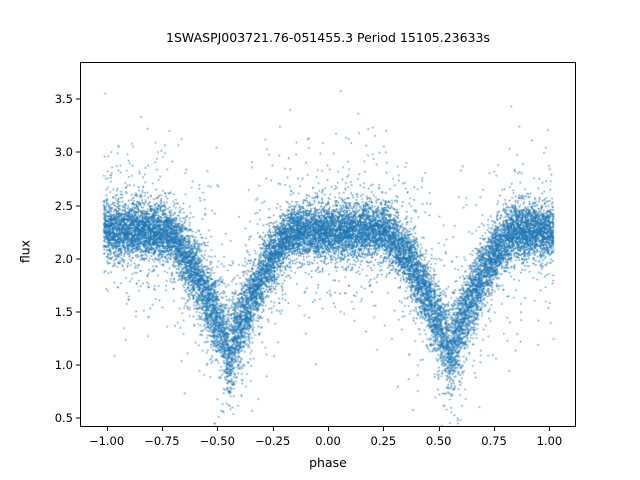  What do you see at coordinates (549, 441) in the screenshot?
I see `x-tick-label: 1.00` at bounding box center [549, 441].